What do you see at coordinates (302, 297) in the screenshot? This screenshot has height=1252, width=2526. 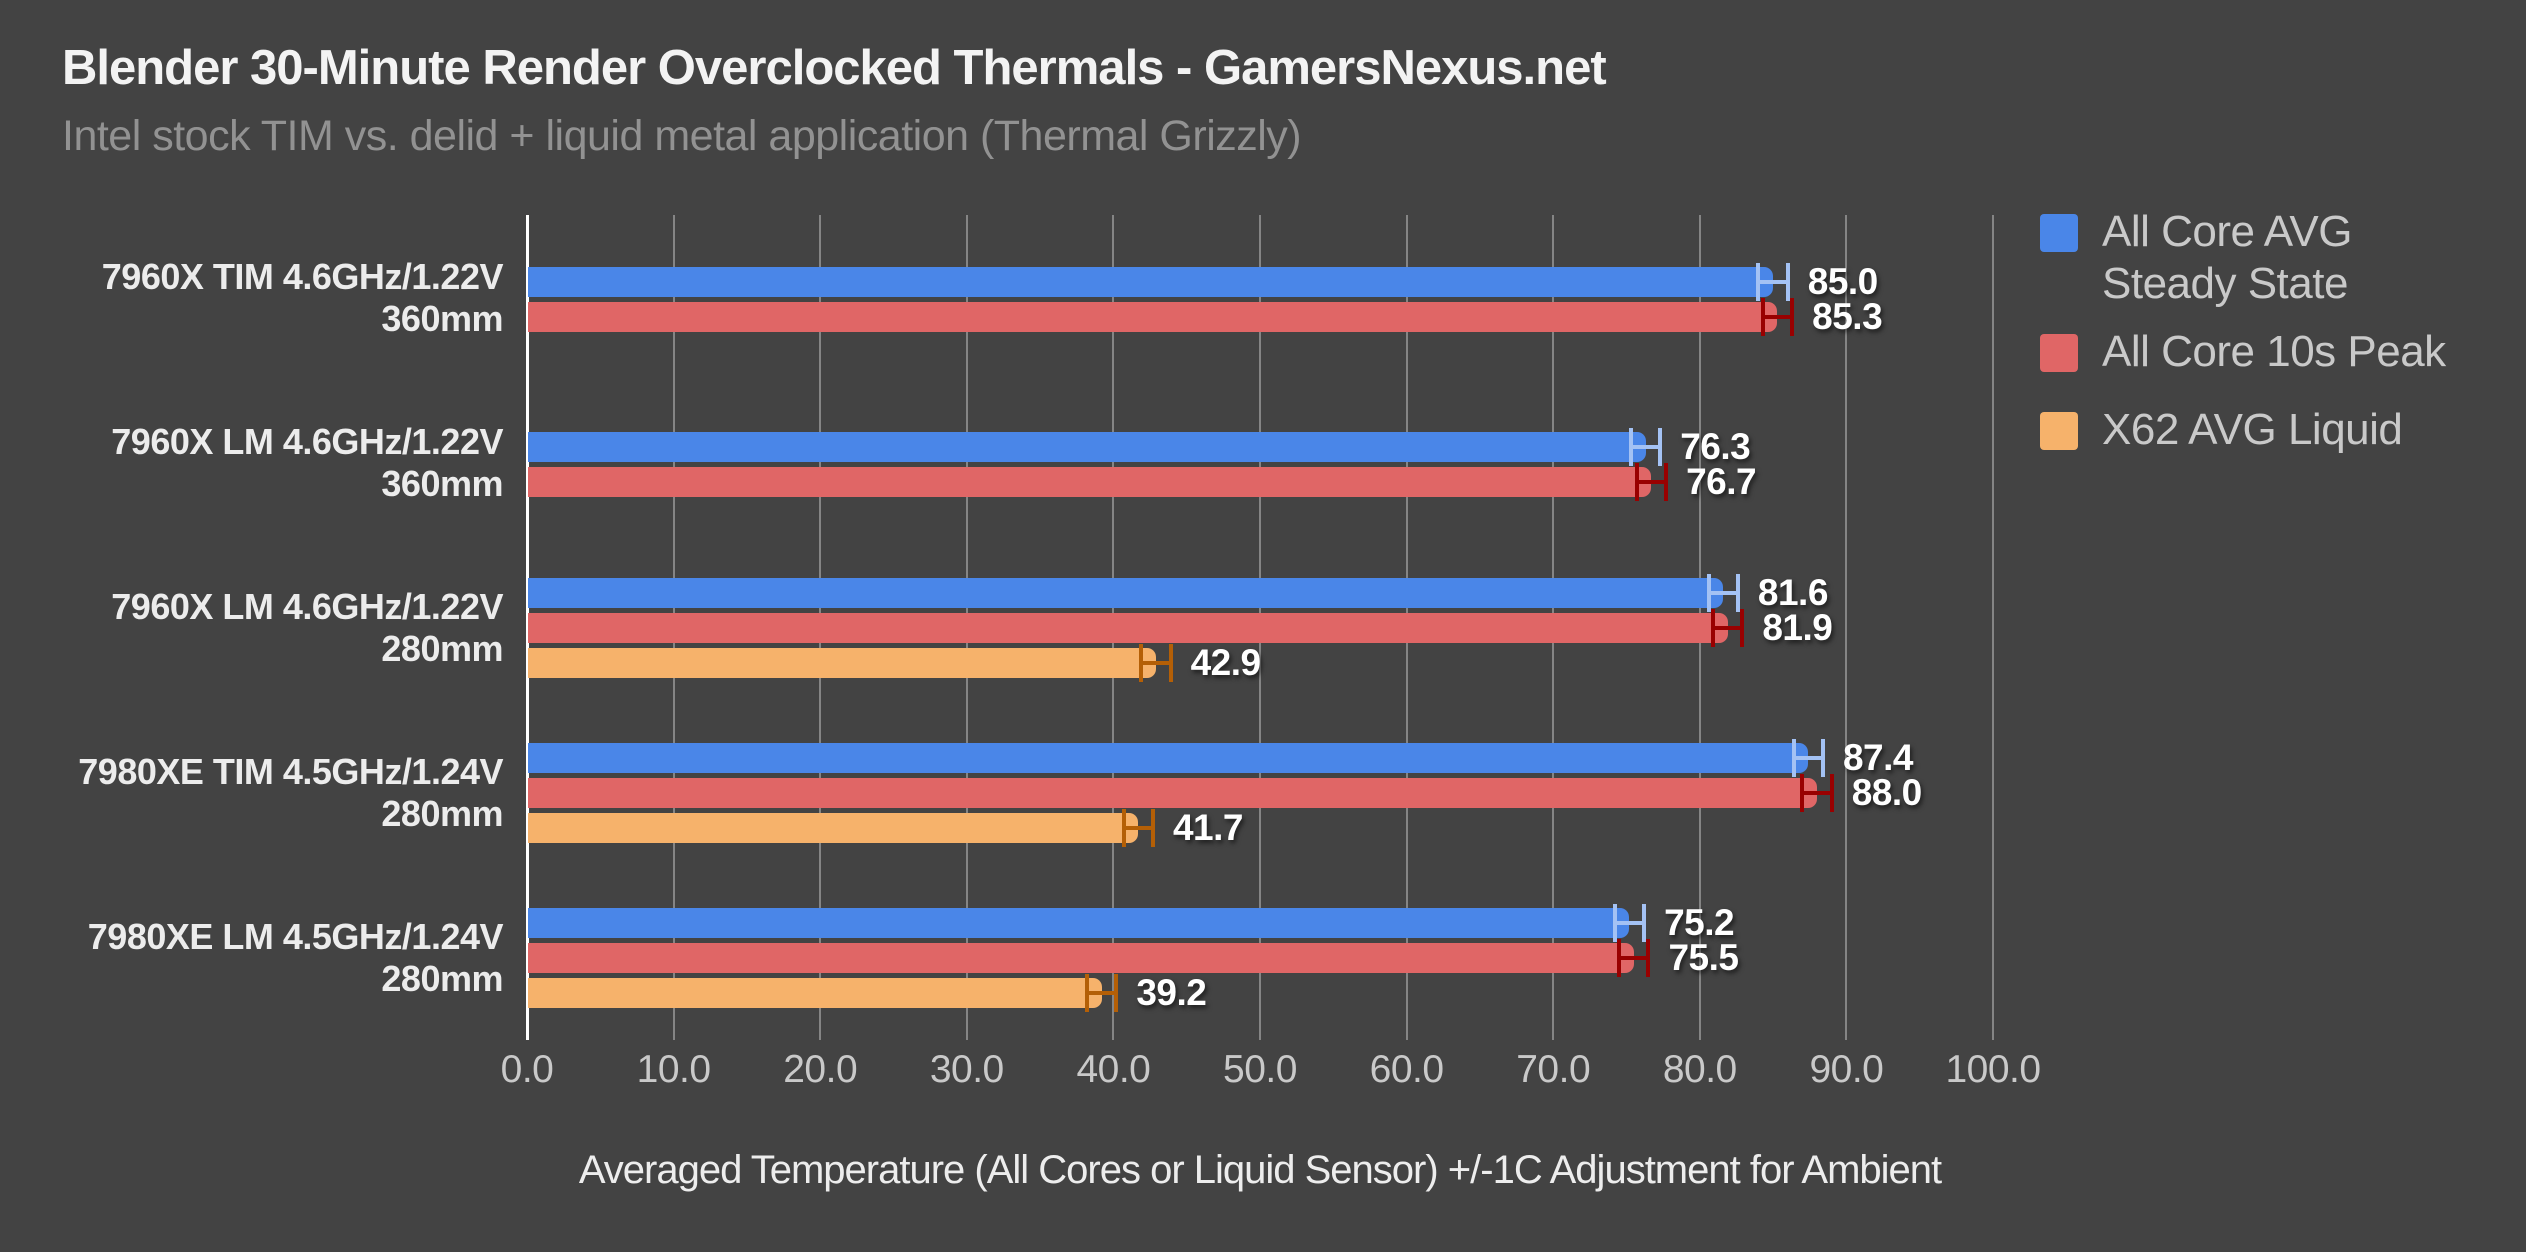 I see `category-label: 7960X TIM 4.6GHz/1.22V 360mm` at bounding box center [302, 297].